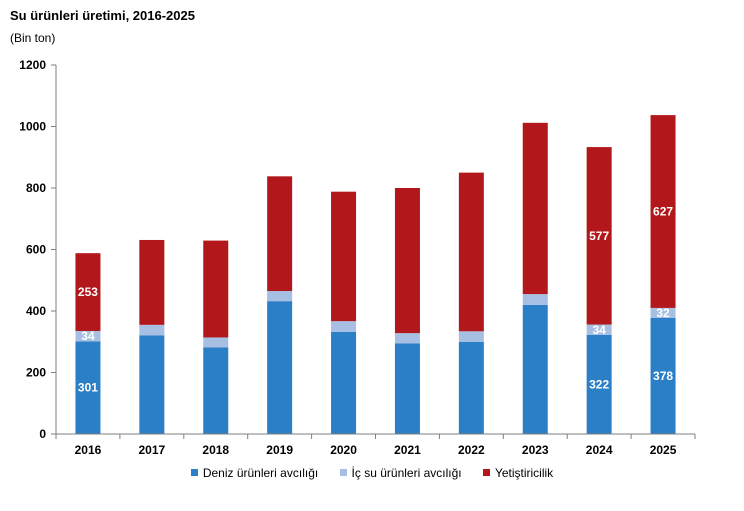 Image resolution: width=744 pixels, height=511 pixels. I want to click on data-label-2024-series-1: 34, so click(599, 330).